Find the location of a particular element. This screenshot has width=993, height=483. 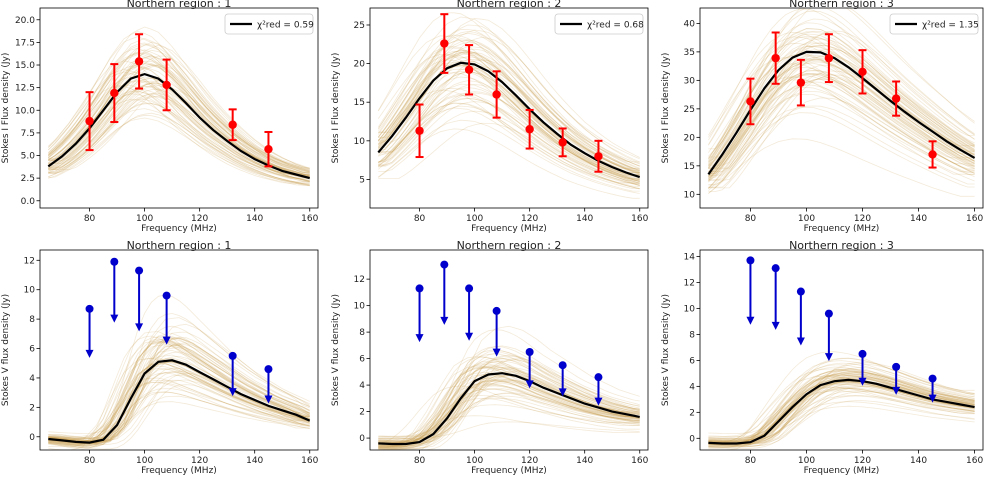

y-tick-label: 7.5 is located at coordinates (28, 134).